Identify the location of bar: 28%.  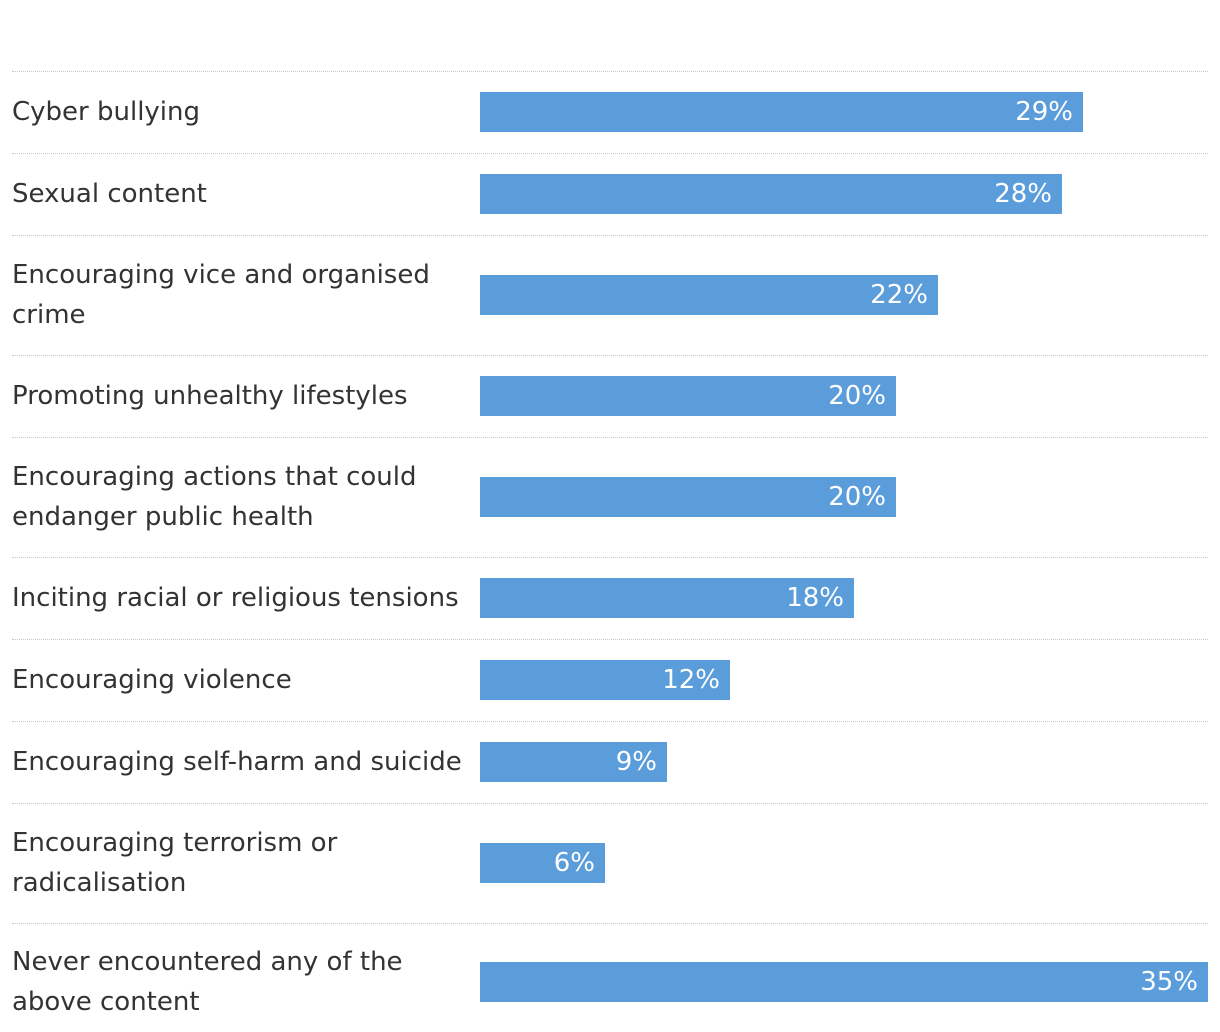
(771, 194).